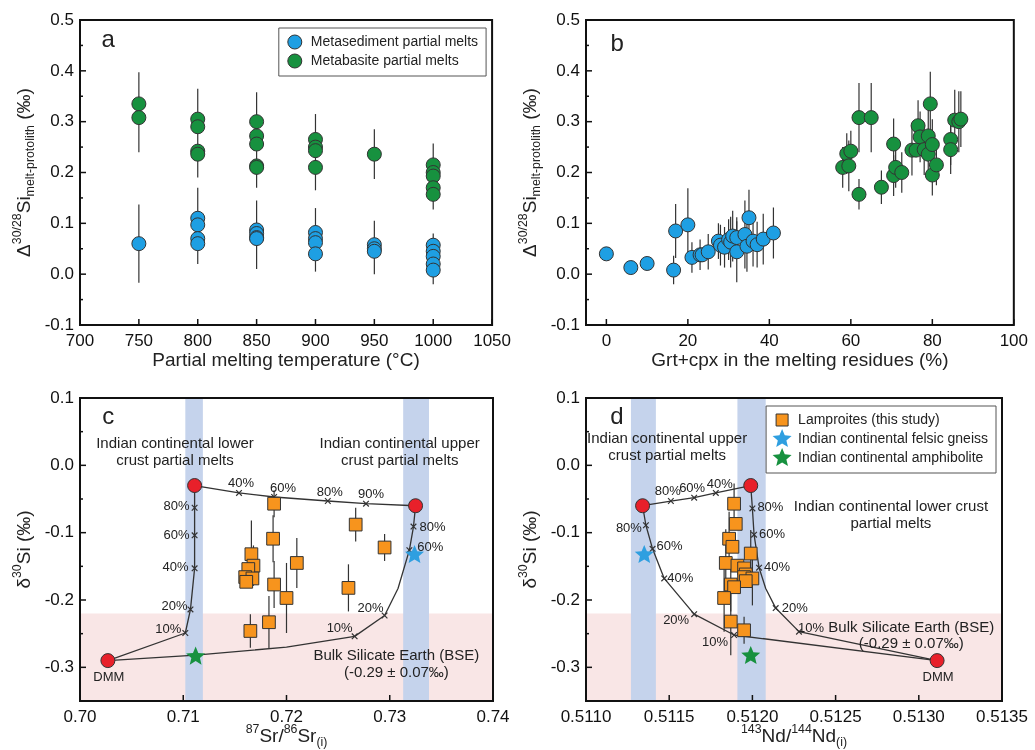  What do you see at coordinates (869, 418) in the screenshot?
I see `legend-label: Lamproites (this study)` at bounding box center [869, 418].